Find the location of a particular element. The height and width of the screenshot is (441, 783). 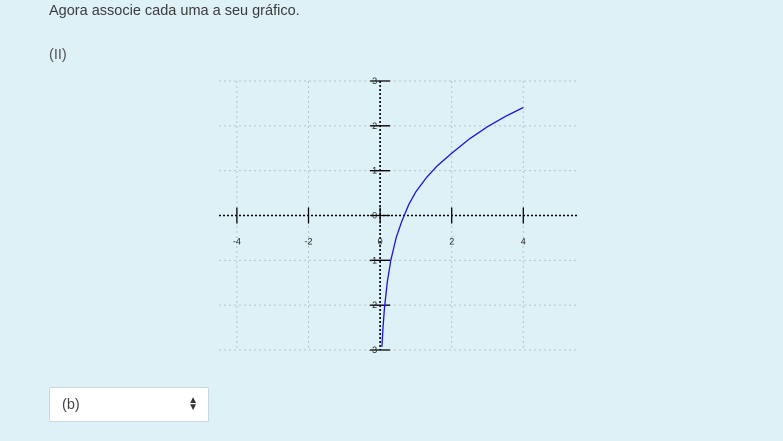

instruction-text: Agora associe cada uma a seu gráfico. is located at coordinates (174, 11).